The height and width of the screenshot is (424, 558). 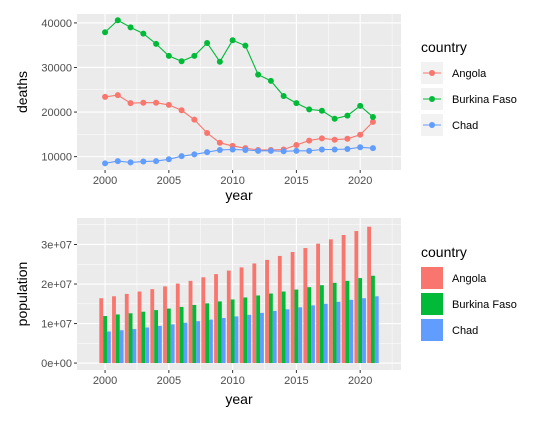 I want to click on population-x-tick-label: 2015, so click(x=296, y=381).